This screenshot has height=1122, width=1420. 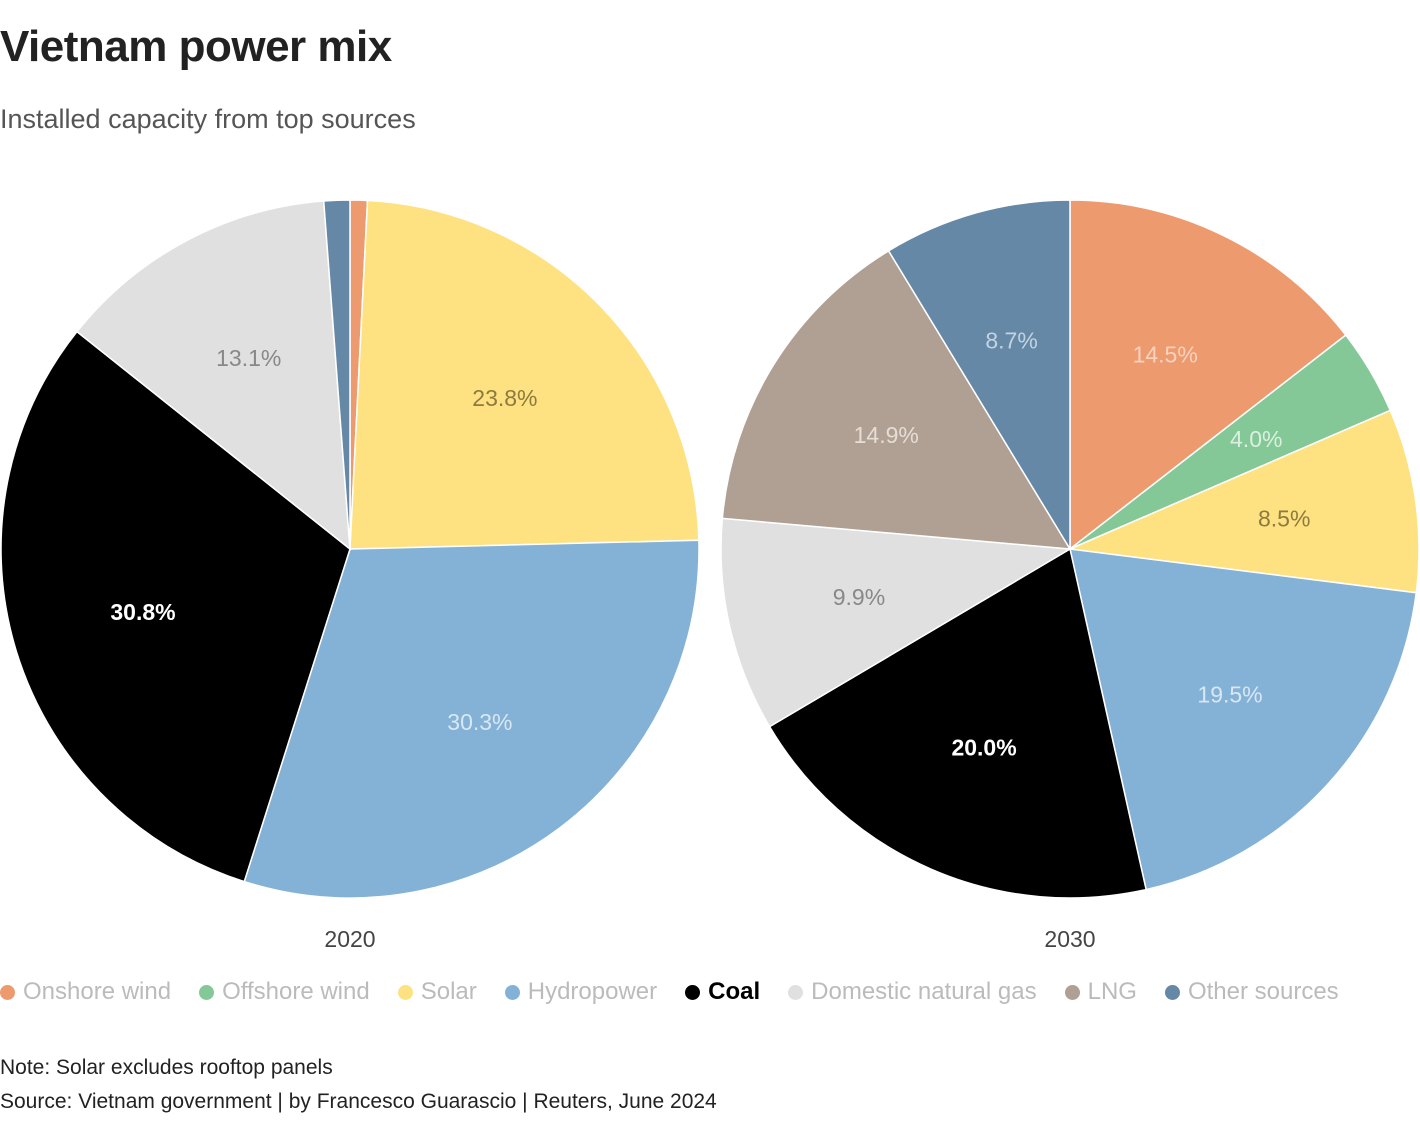 What do you see at coordinates (97, 991) in the screenshot?
I see `legend-label: Onshore wind` at bounding box center [97, 991].